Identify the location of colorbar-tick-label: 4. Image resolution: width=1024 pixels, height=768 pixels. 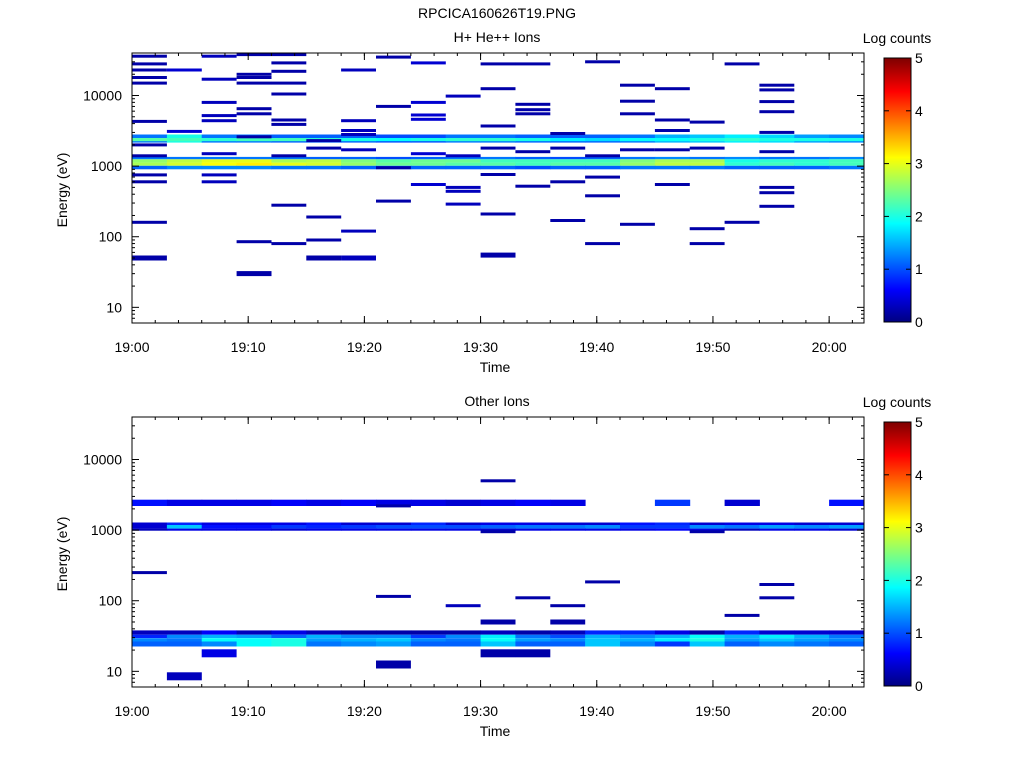
(919, 475).